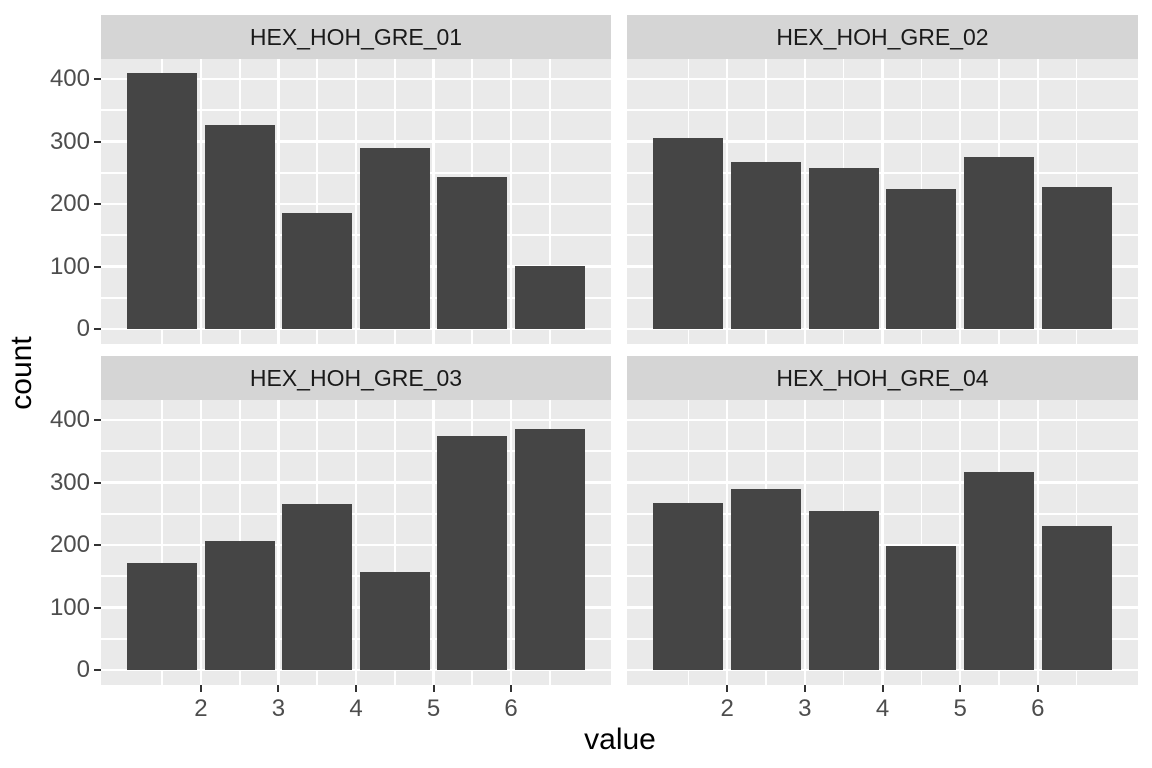  I want to click on facet-strip: HEX_HOH_GRE_03, so click(356, 378).